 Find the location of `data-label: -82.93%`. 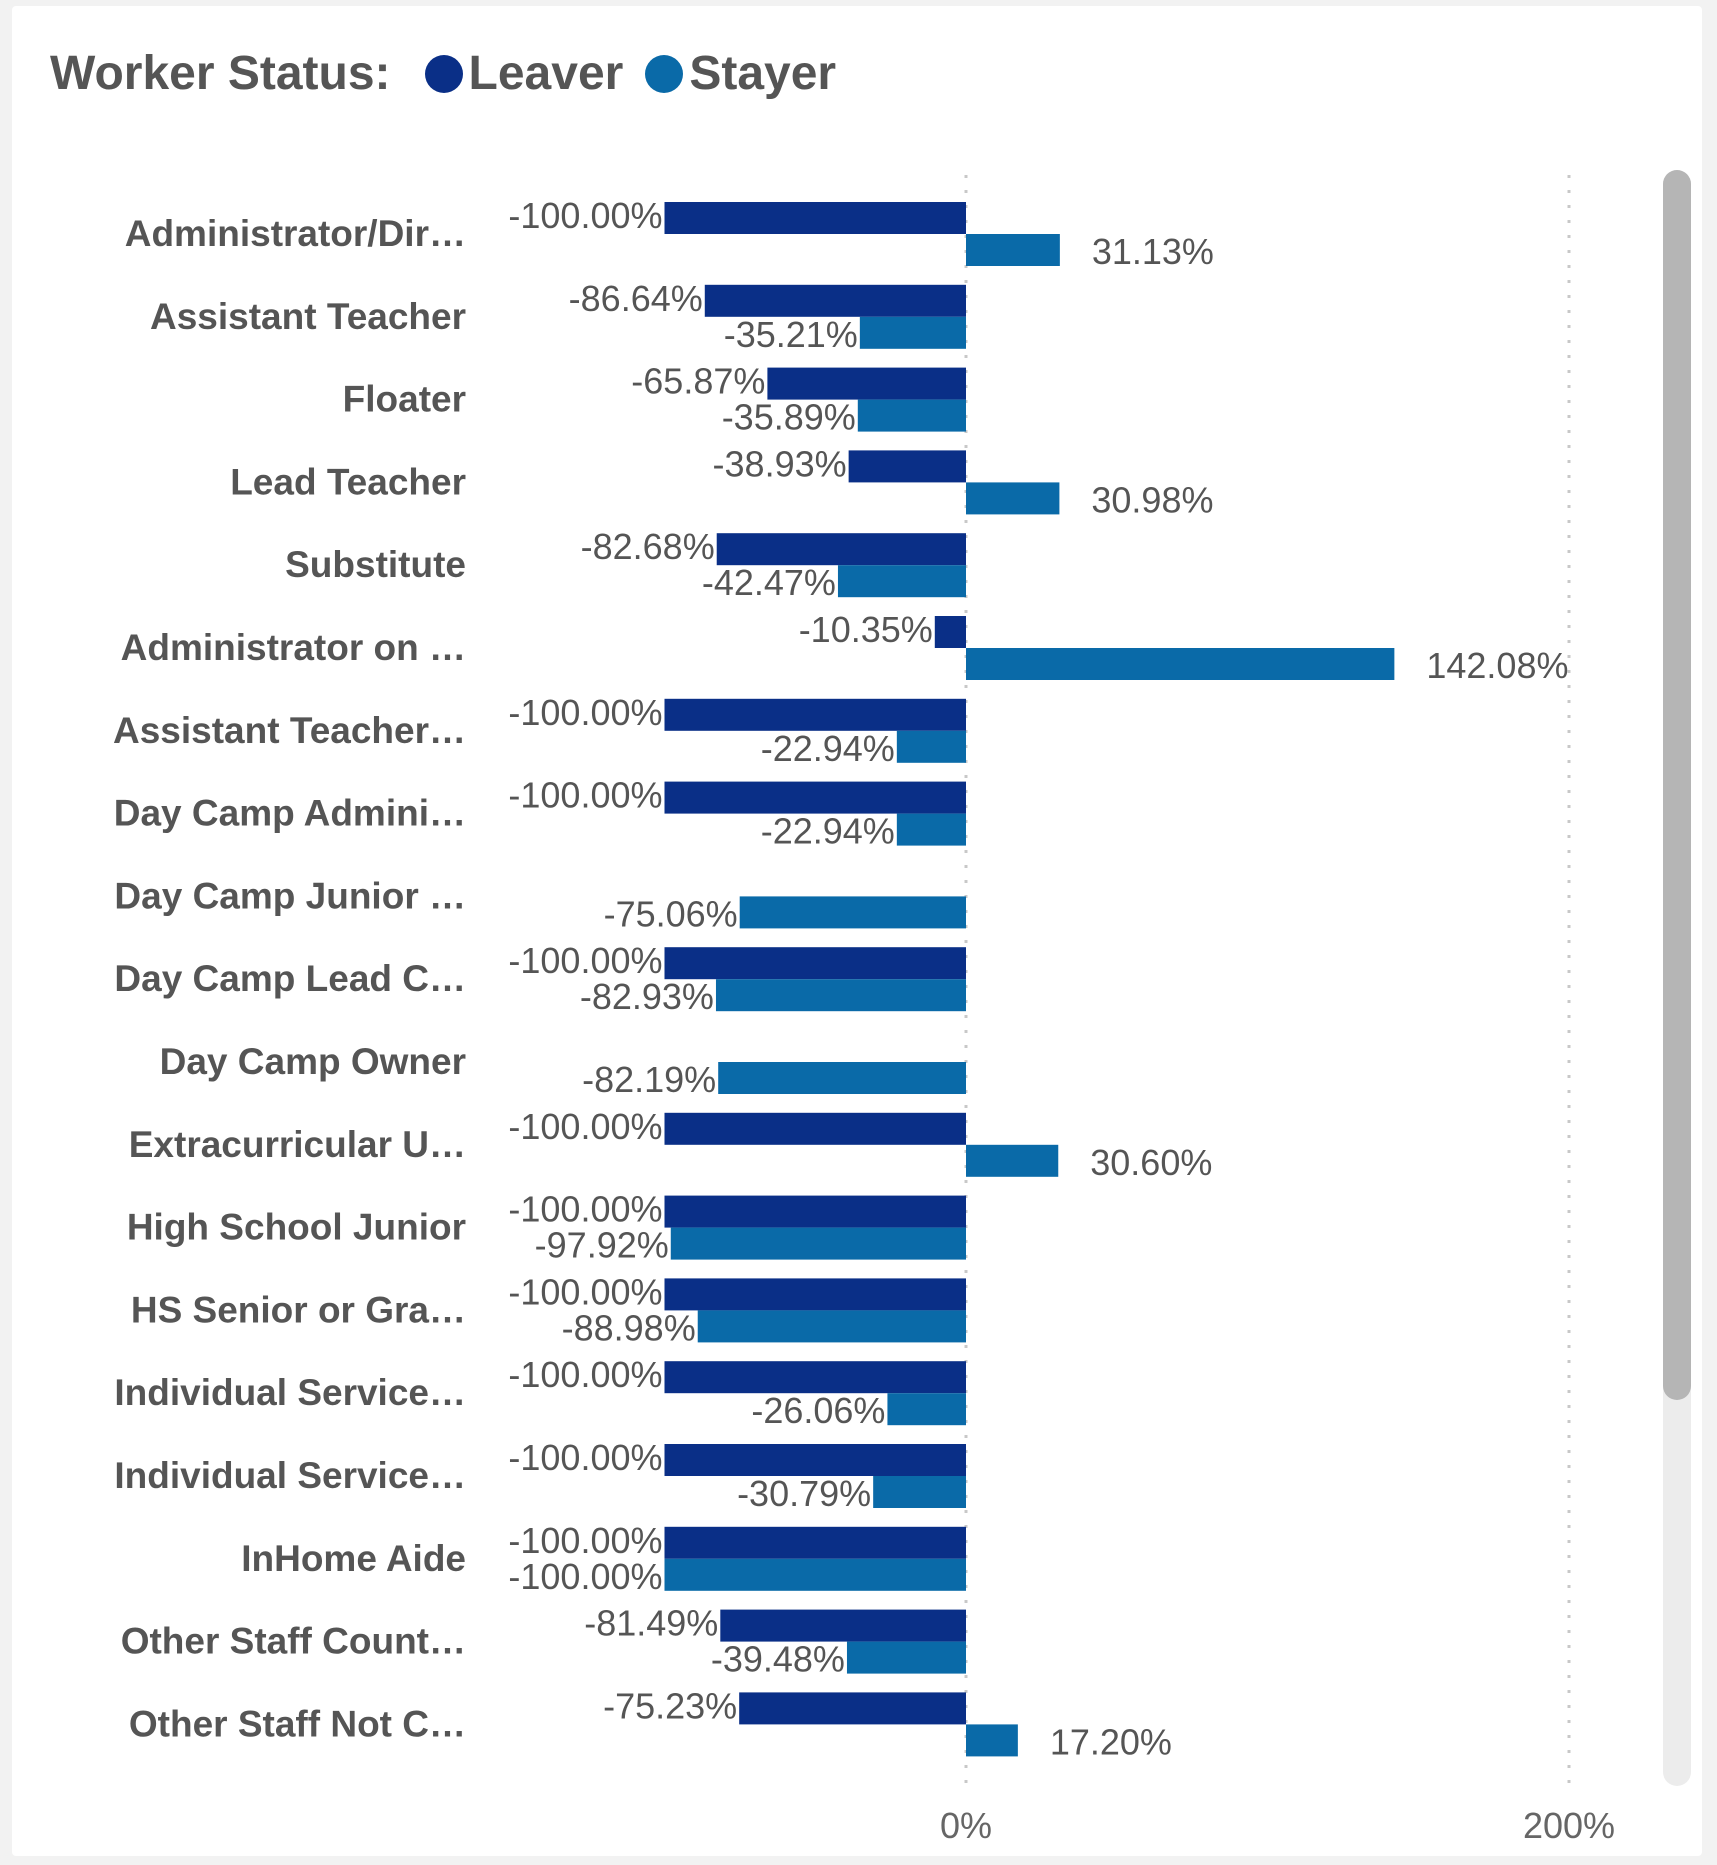

data-label: -82.93% is located at coordinates (647, 996).